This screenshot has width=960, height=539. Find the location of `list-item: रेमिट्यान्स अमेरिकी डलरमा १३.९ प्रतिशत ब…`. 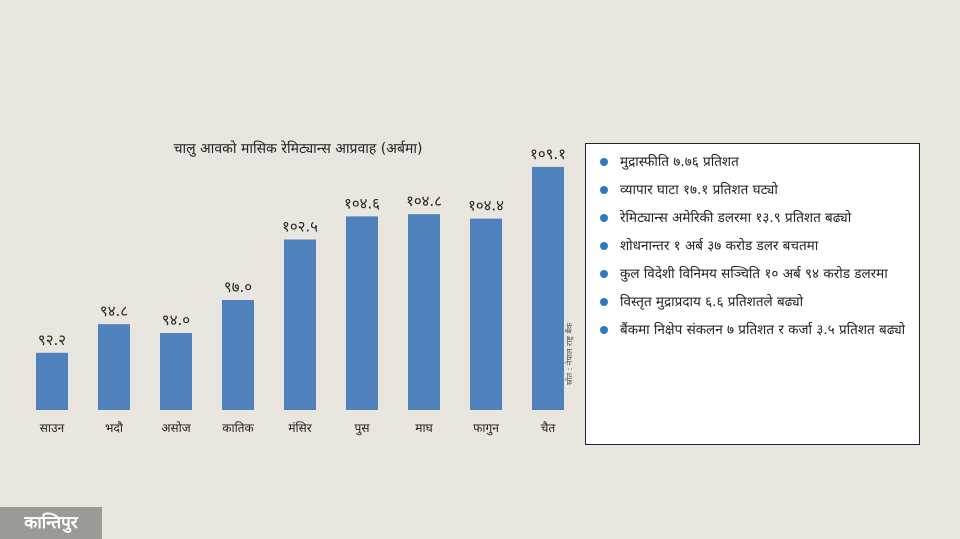

list-item: रेमिट्यान्स अमेरिकी डलरमा १३.९ प्रतिशत ब… is located at coordinates (752, 218).